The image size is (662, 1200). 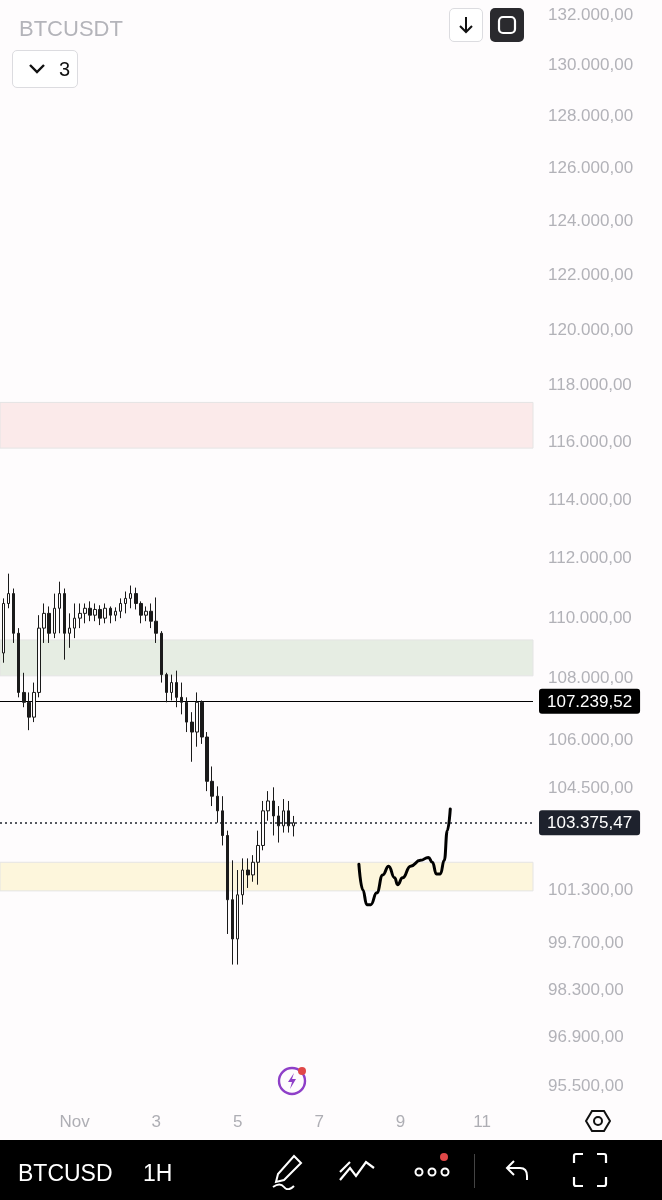 What do you see at coordinates (45, 69) in the screenshot?
I see `interval-dropdown: 3` at bounding box center [45, 69].